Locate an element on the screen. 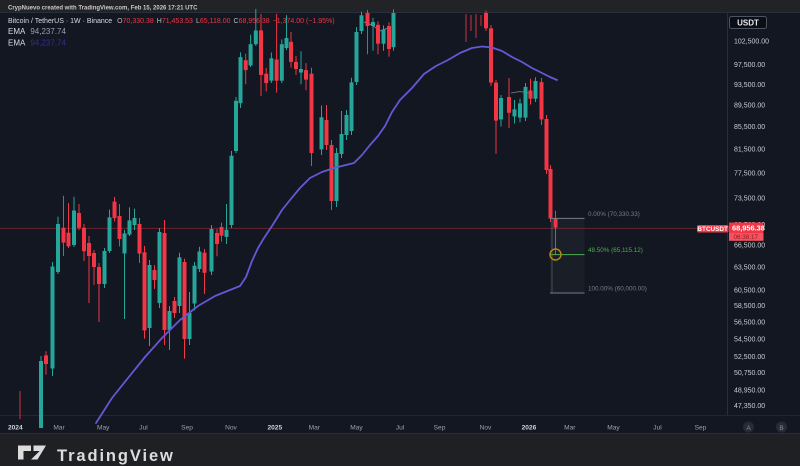 This screenshot has width=800, height=466. svg-text: 73,500.00 is located at coordinates (749, 198).